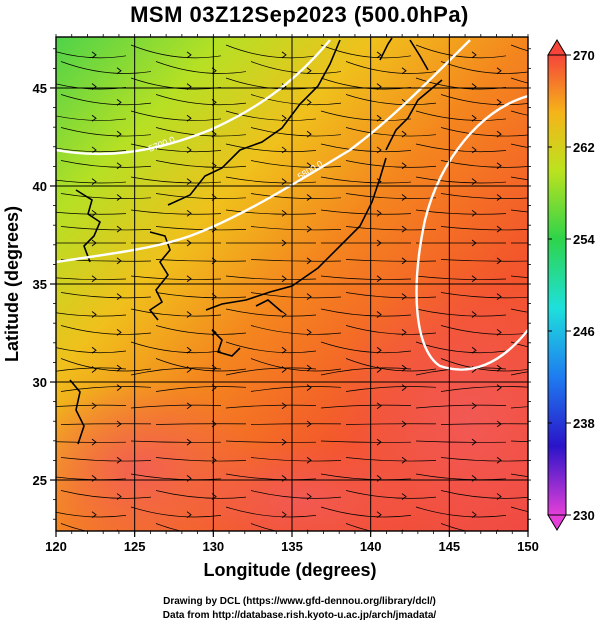  Describe the element at coordinates (40, 480) in the screenshot. I see `y-tick-label: 25` at that location.